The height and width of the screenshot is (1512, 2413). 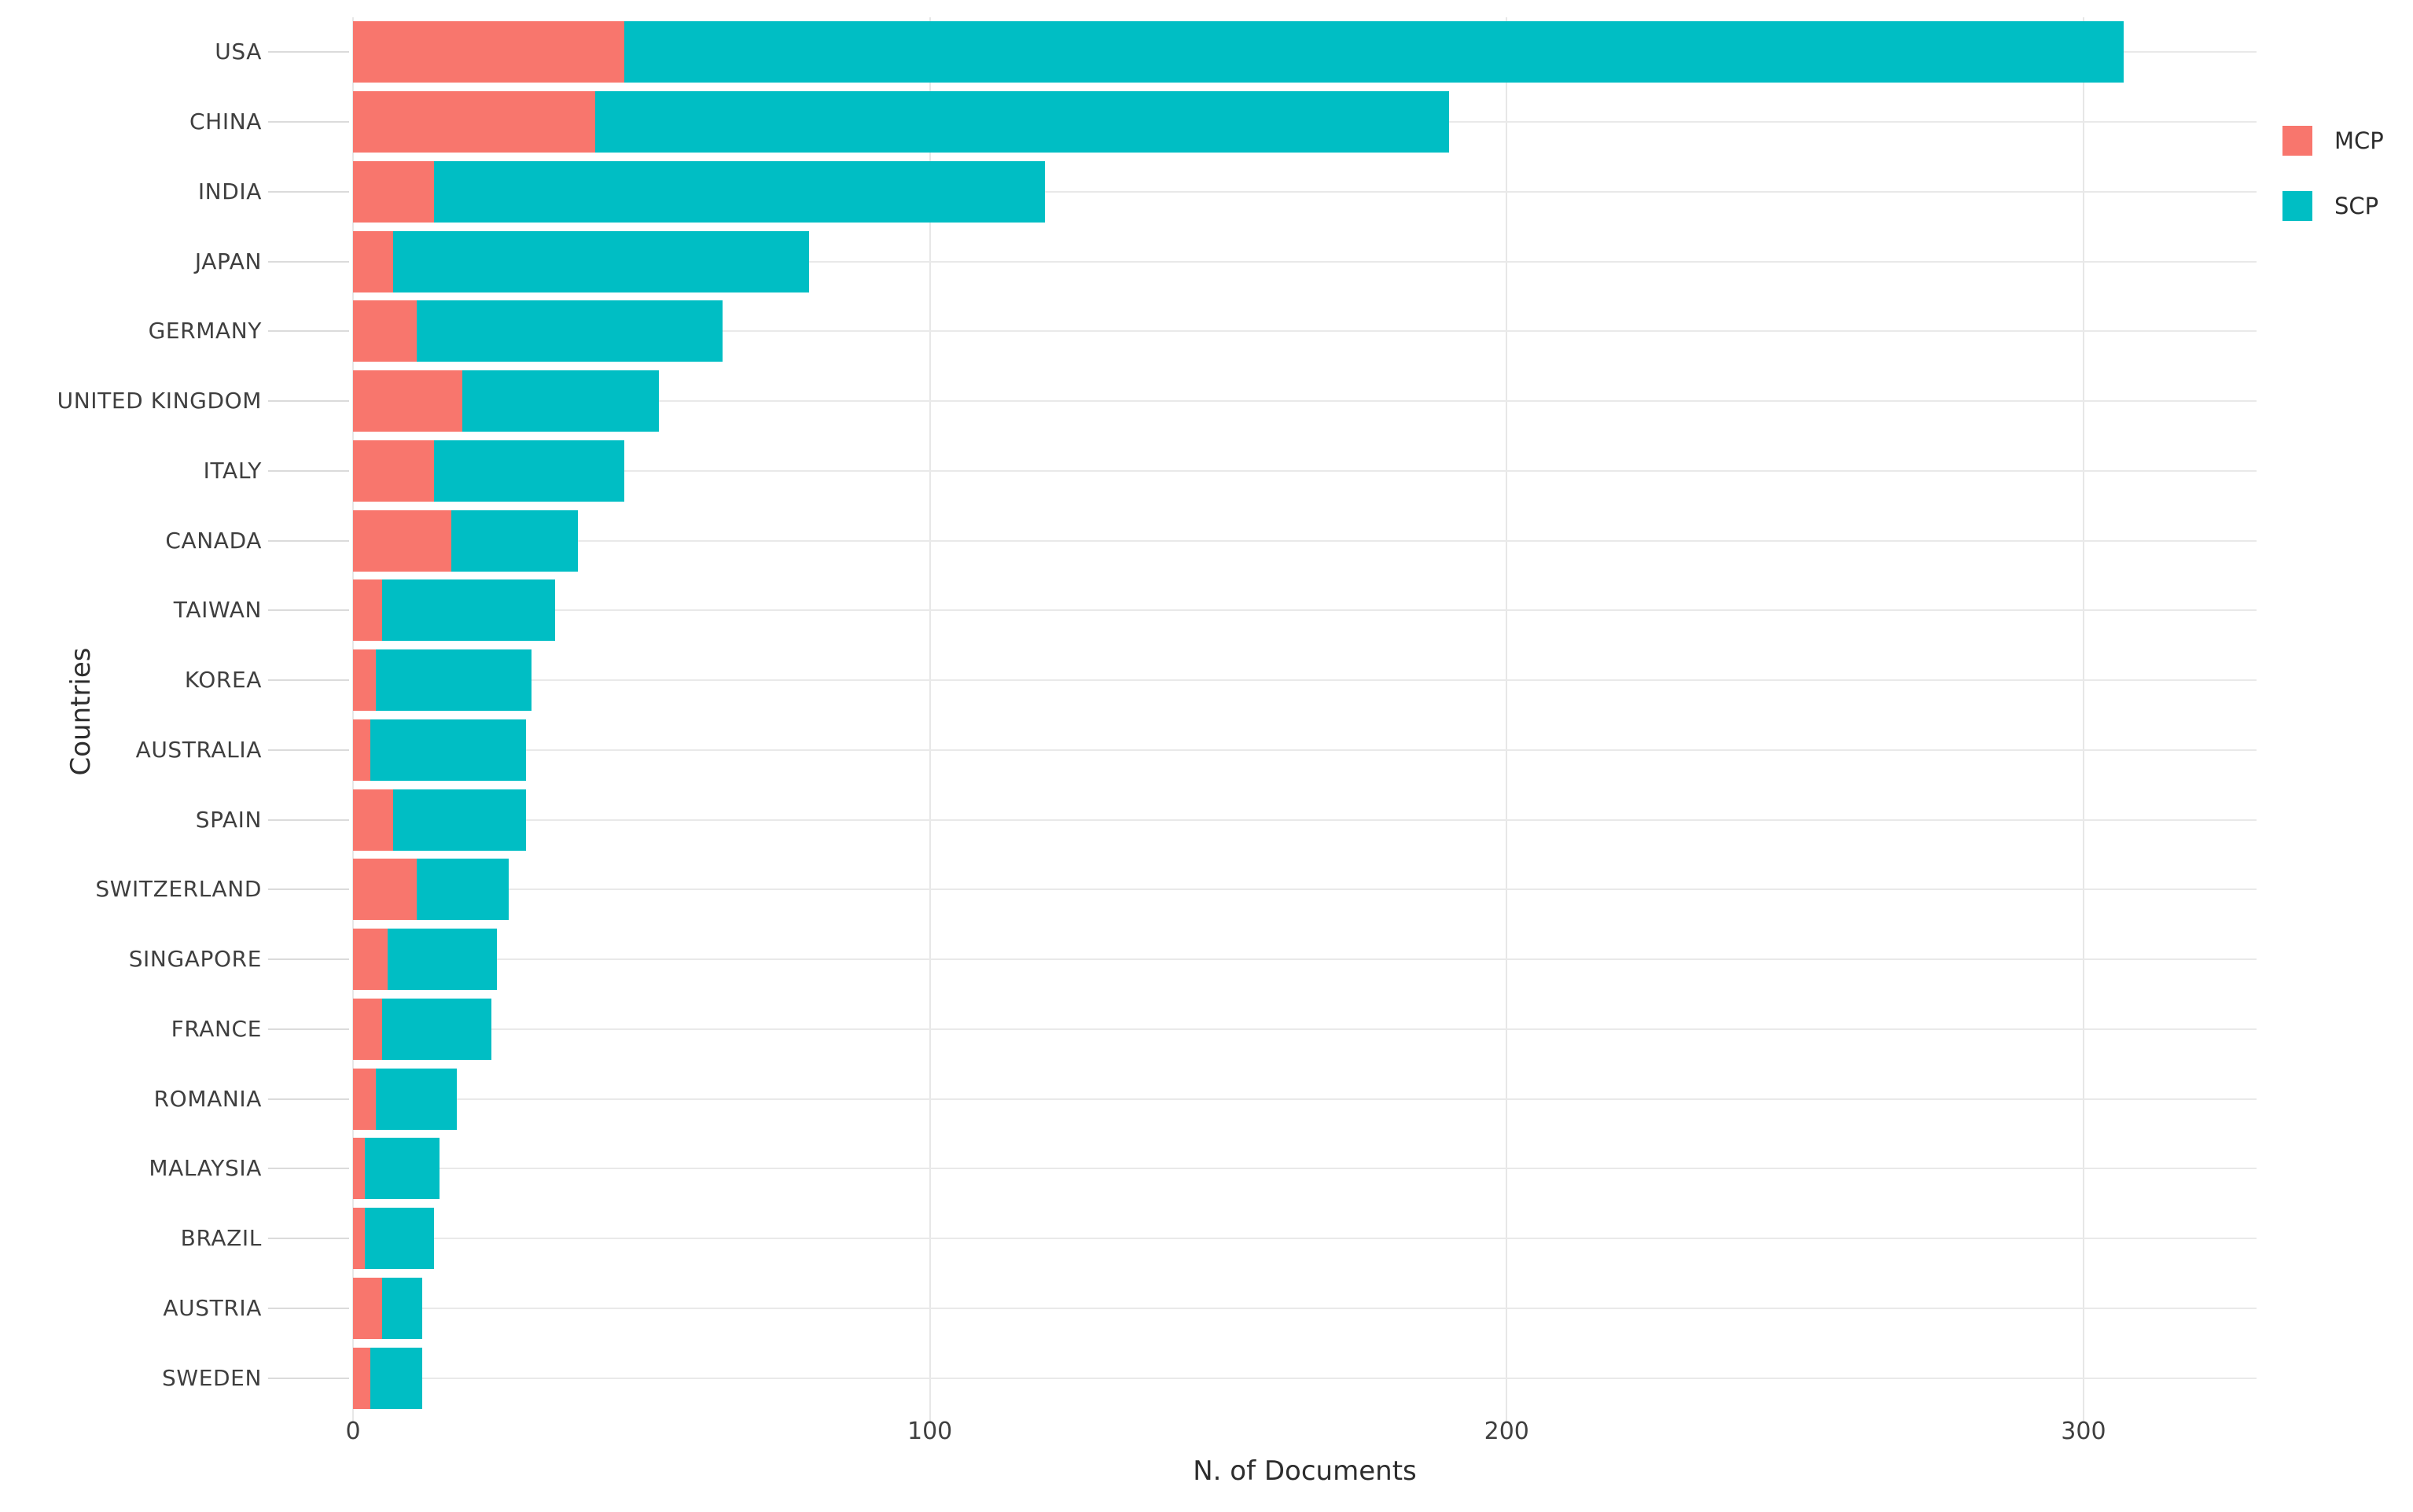 I want to click on bar-segment-mcp-italy, so click(x=393, y=471).